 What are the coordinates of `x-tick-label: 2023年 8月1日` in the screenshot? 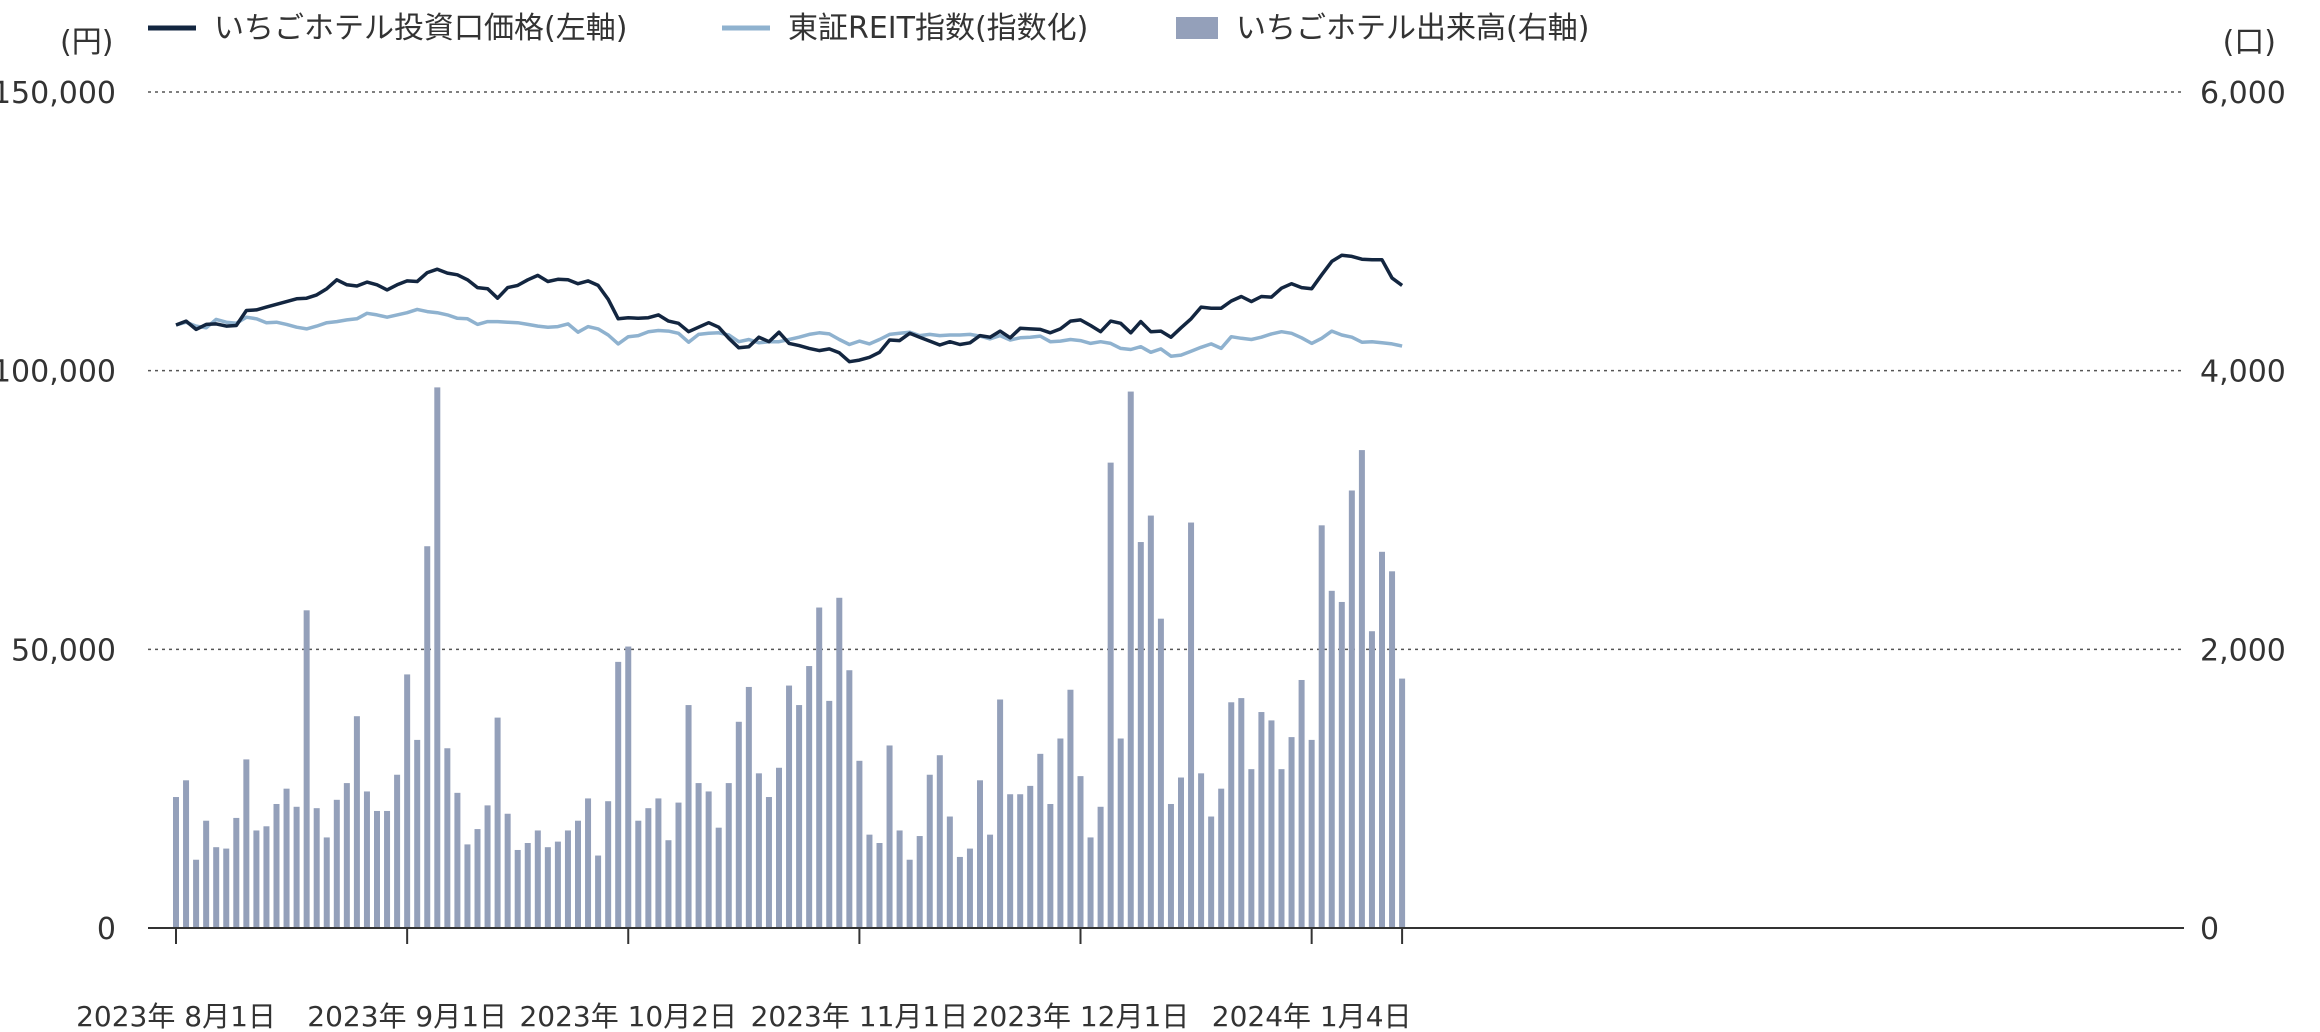 It's located at (176, 1016).